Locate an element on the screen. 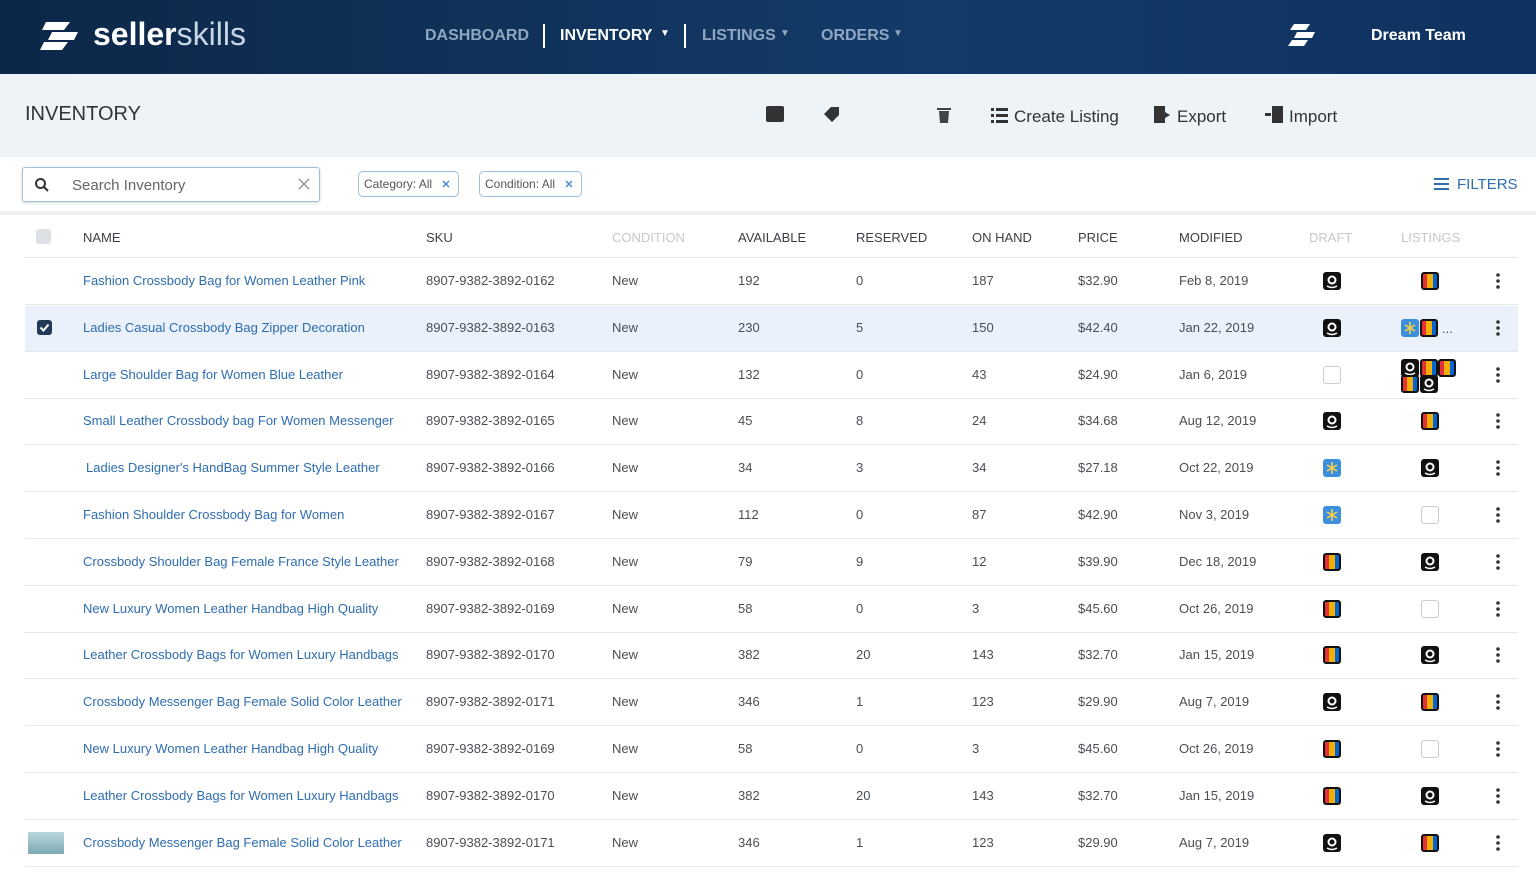 The height and width of the screenshot is (889, 1536). tag-icon is located at coordinates (831, 114).